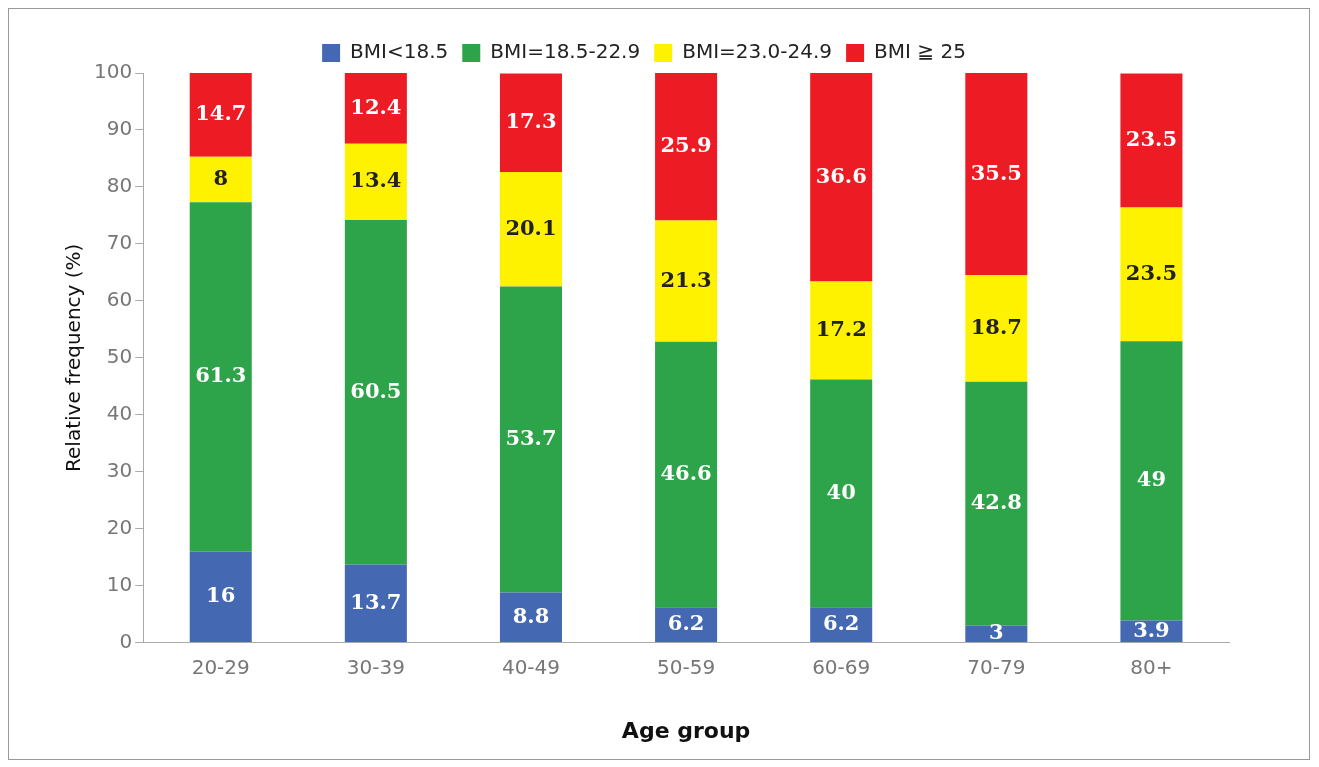  What do you see at coordinates (757, 51) in the screenshot?
I see `legend-label: BMI=23.0-24.9` at bounding box center [757, 51].